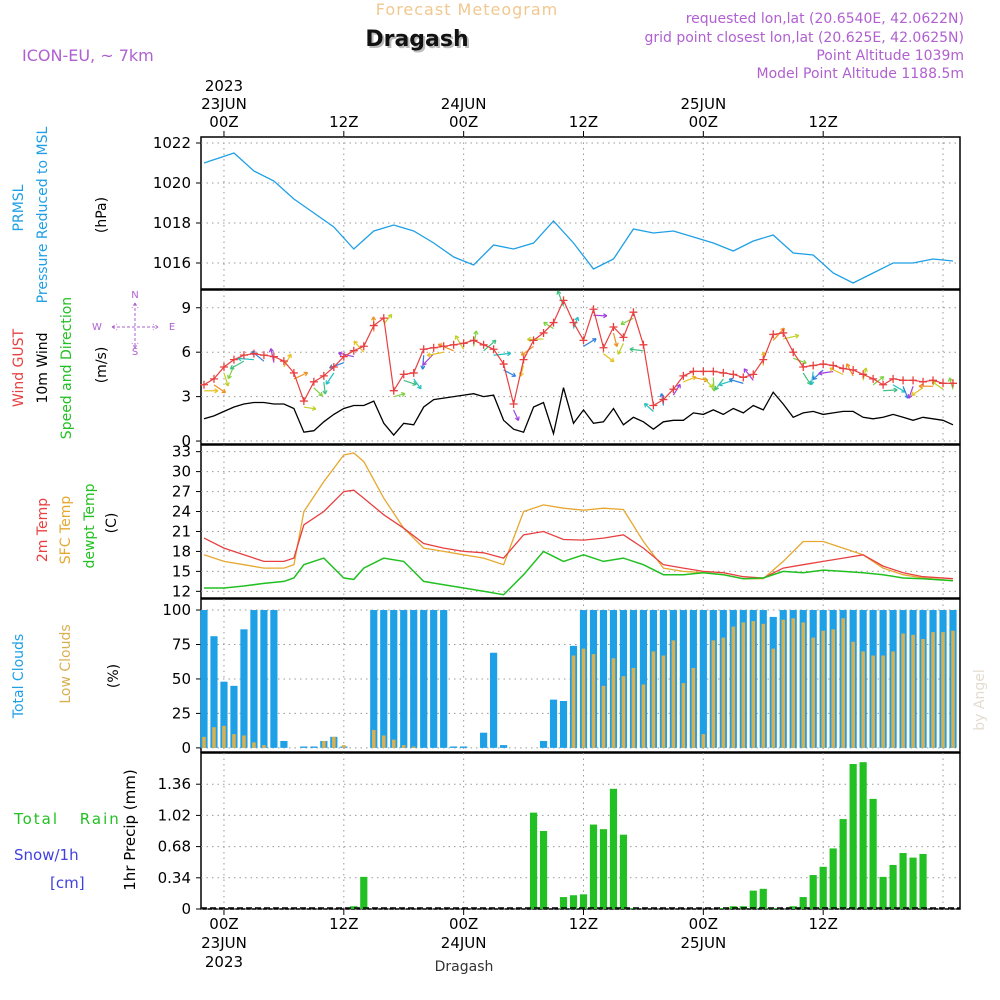 The image size is (1000, 1000). Describe the element at coordinates (464, 967) in the screenshot. I see `footer-station: Dragash` at that location.